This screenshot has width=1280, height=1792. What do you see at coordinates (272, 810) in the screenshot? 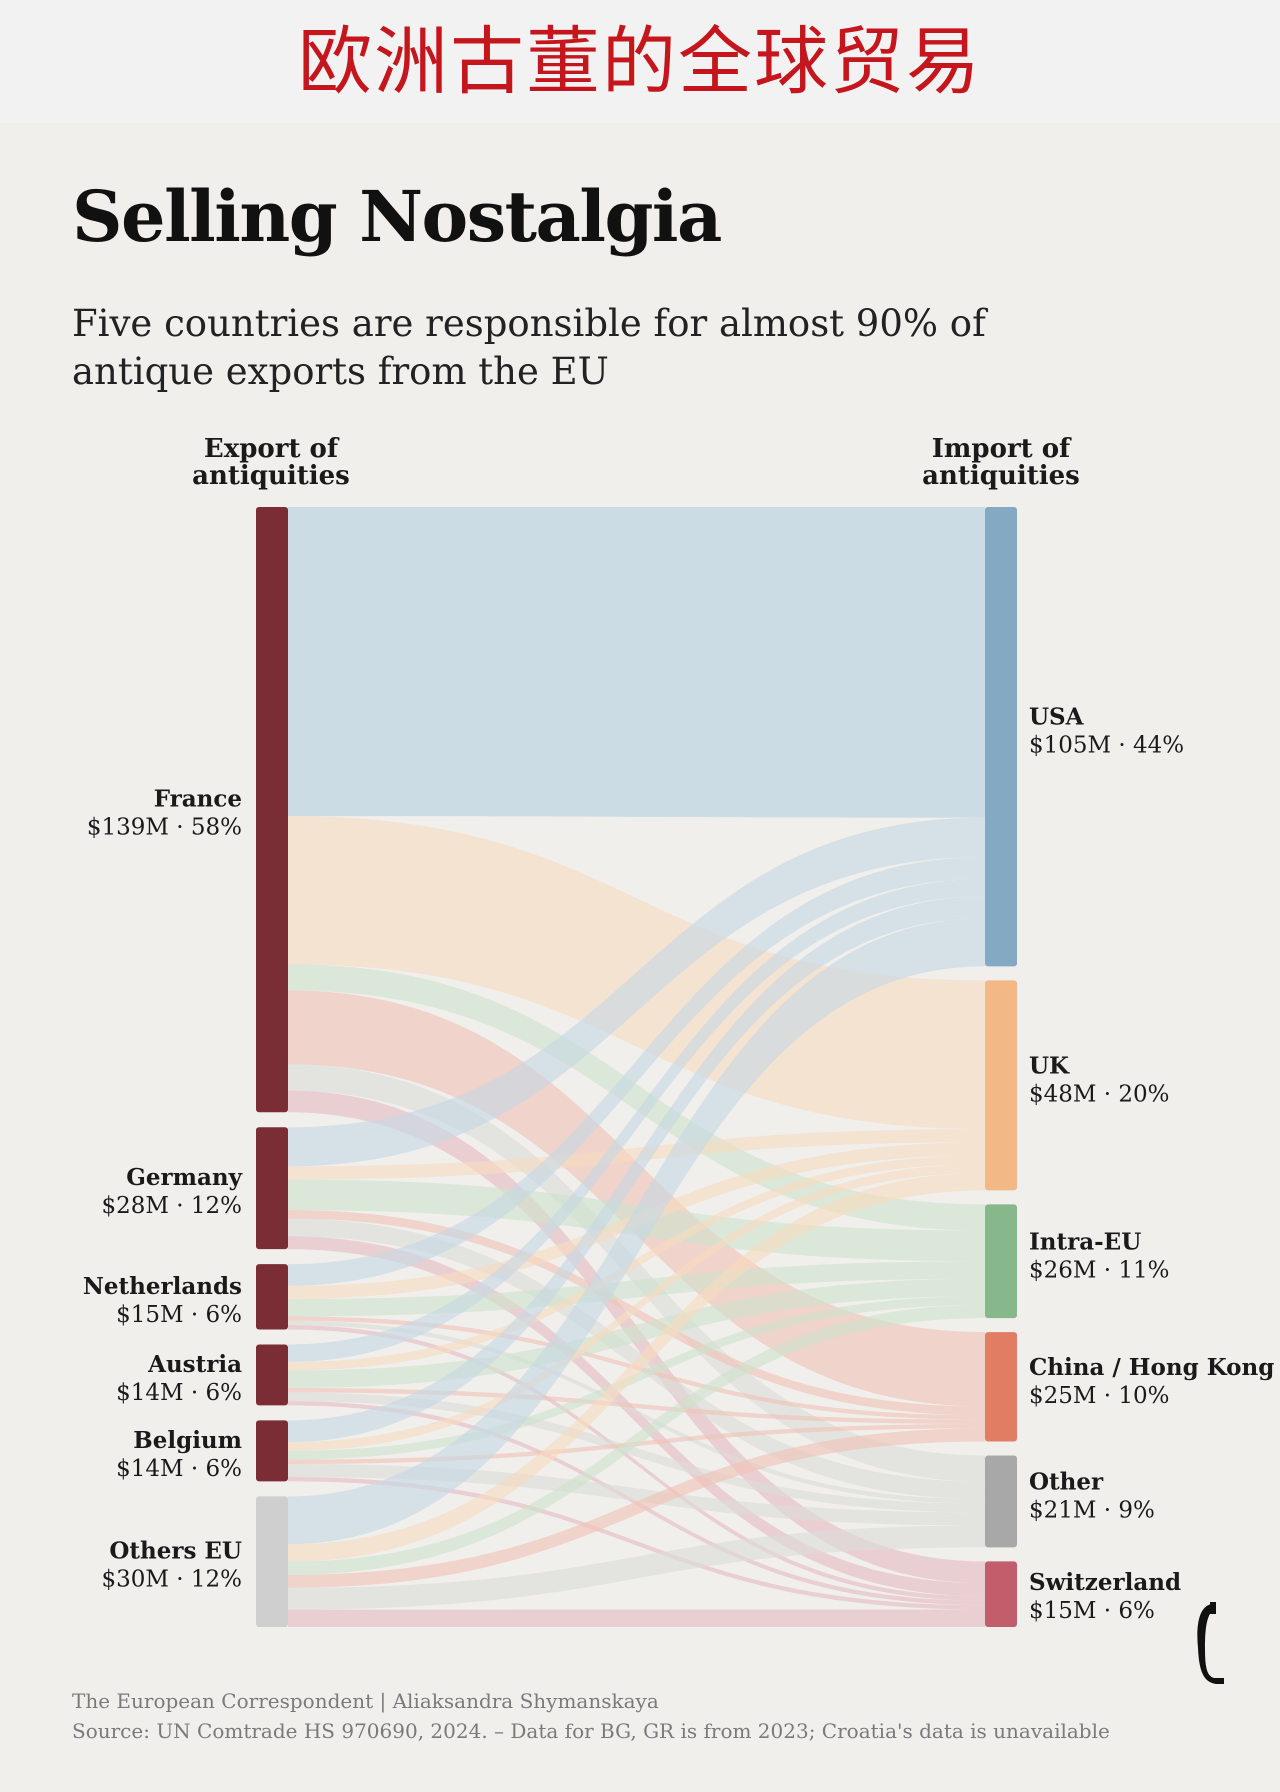
I see `source-node-france` at bounding box center [272, 810].